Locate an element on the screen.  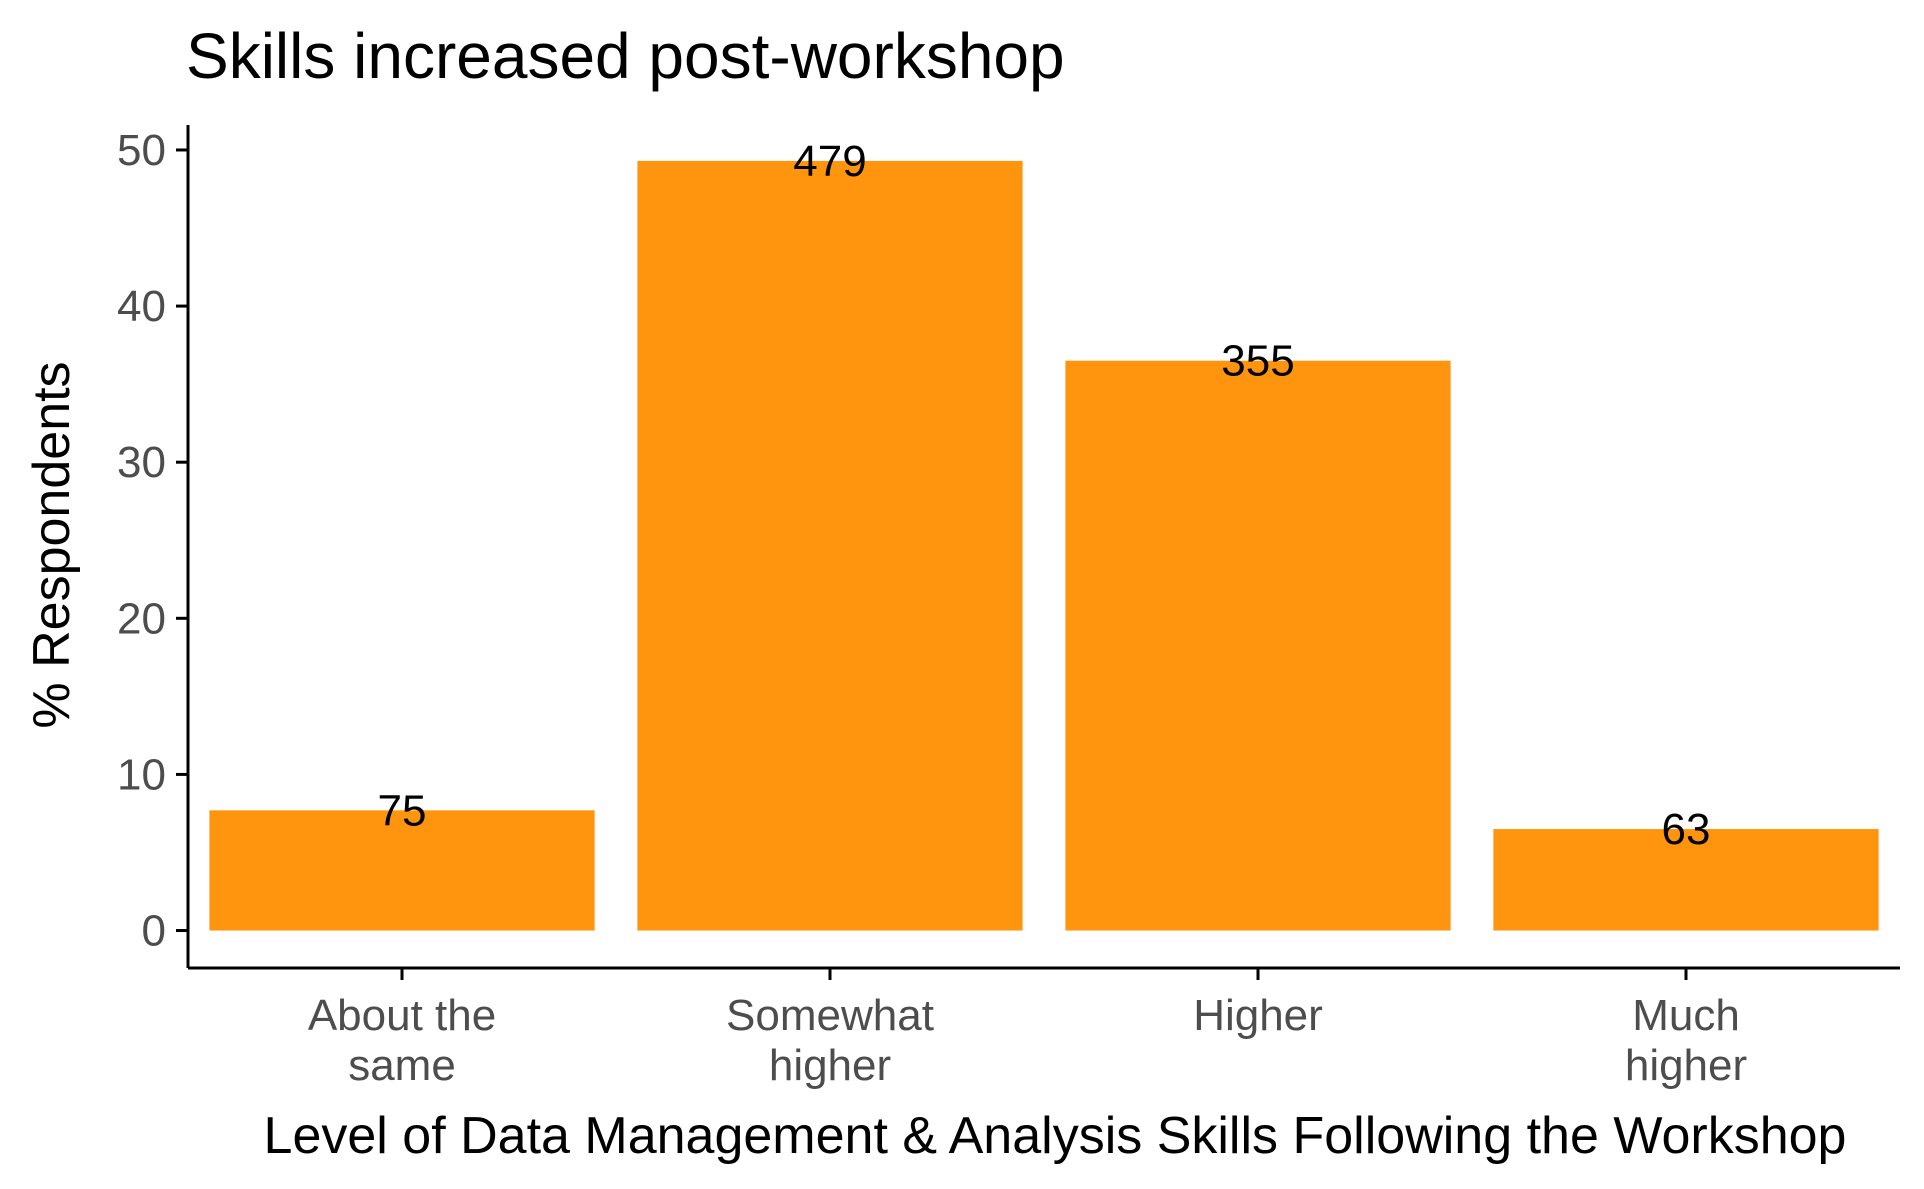
chart-title: Skills increased post-workshop is located at coordinates (625, 56).